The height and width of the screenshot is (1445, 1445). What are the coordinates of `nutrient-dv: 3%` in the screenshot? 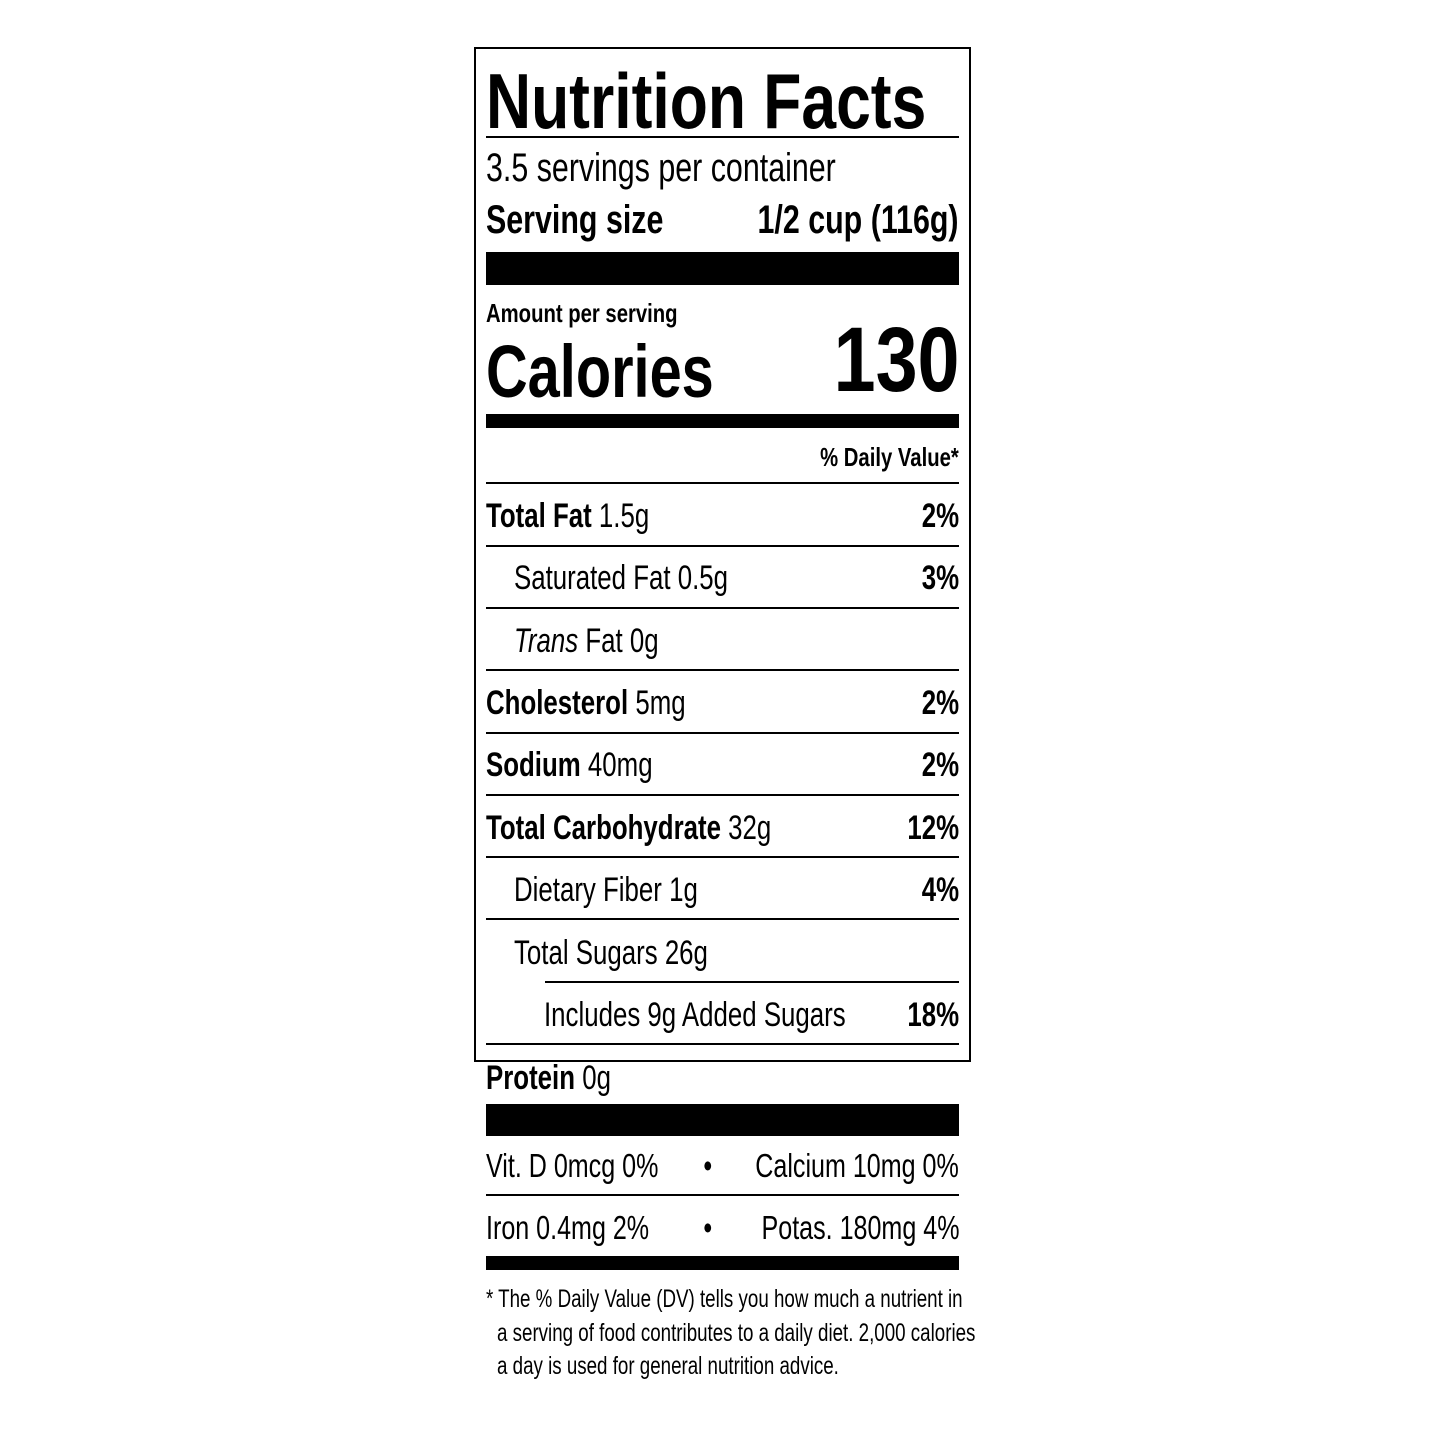 It's located at (940, 578).